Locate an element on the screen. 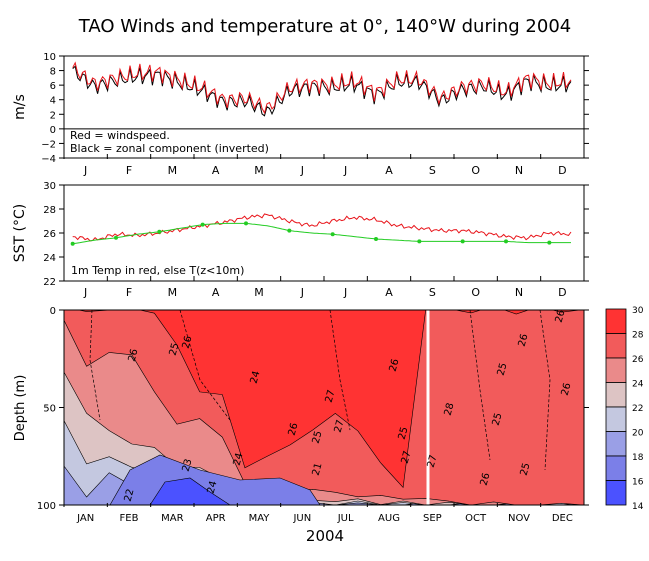 The width and height of the screenshot is (649, 561). y-tick-label: −4 is located at coordinates (48, 159).